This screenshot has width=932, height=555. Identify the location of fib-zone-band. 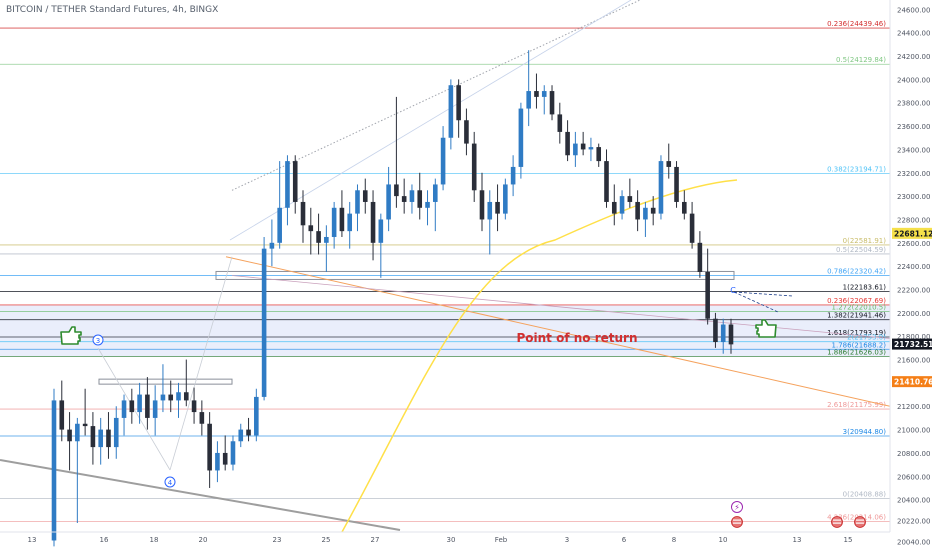
(445, 330).